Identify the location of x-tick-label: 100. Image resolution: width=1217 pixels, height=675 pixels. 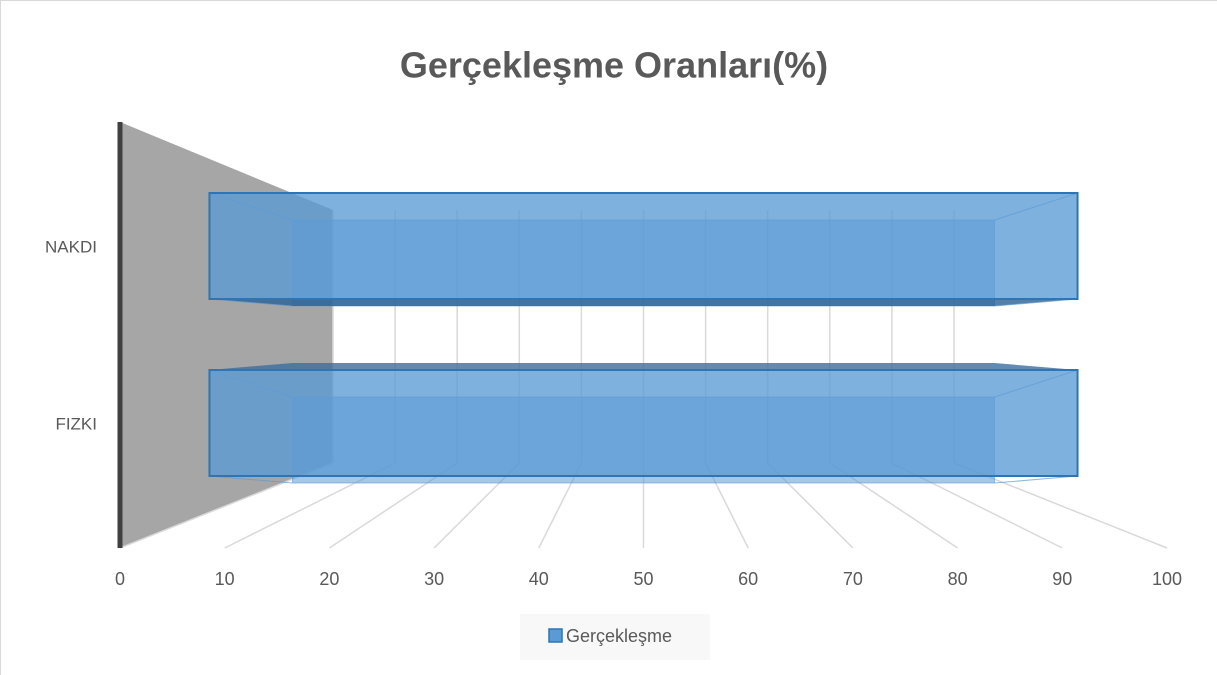
(1167, 579).